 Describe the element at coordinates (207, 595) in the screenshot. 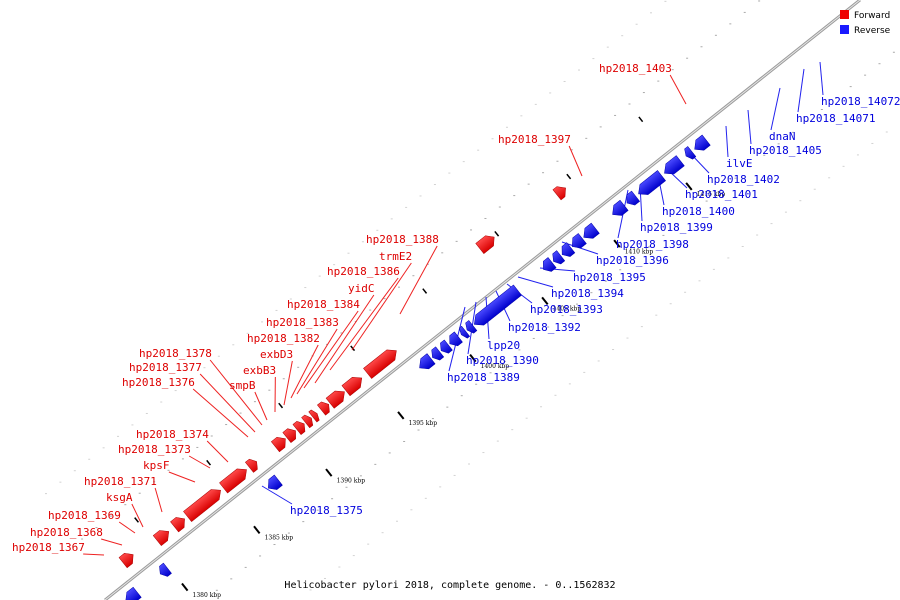

I see `axis-tick-label: 1380 kbp` at that location.